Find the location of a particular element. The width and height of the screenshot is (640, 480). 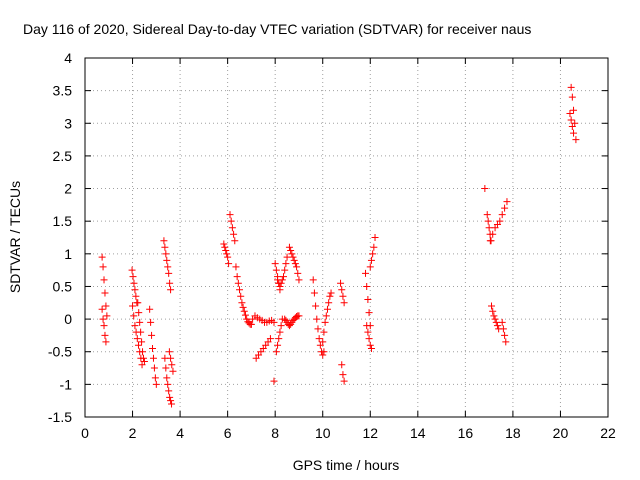

x-tick-label: 10 is located at coordinates (323, 433).